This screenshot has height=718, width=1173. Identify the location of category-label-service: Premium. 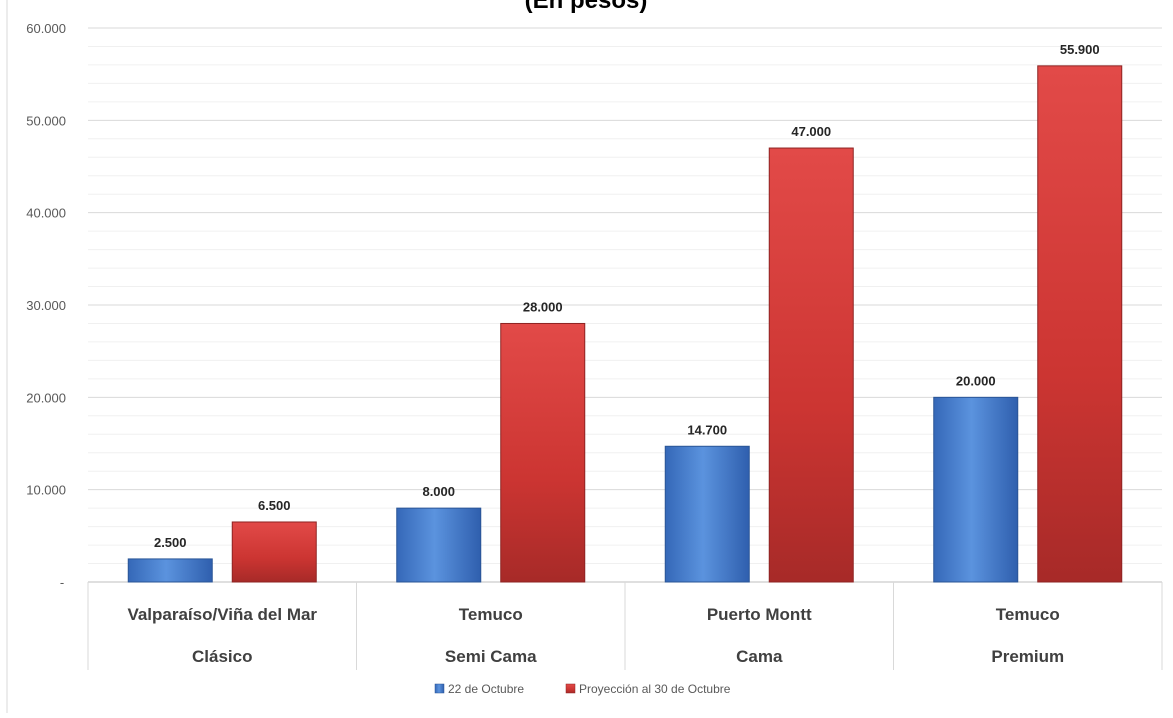
(1027, 656).